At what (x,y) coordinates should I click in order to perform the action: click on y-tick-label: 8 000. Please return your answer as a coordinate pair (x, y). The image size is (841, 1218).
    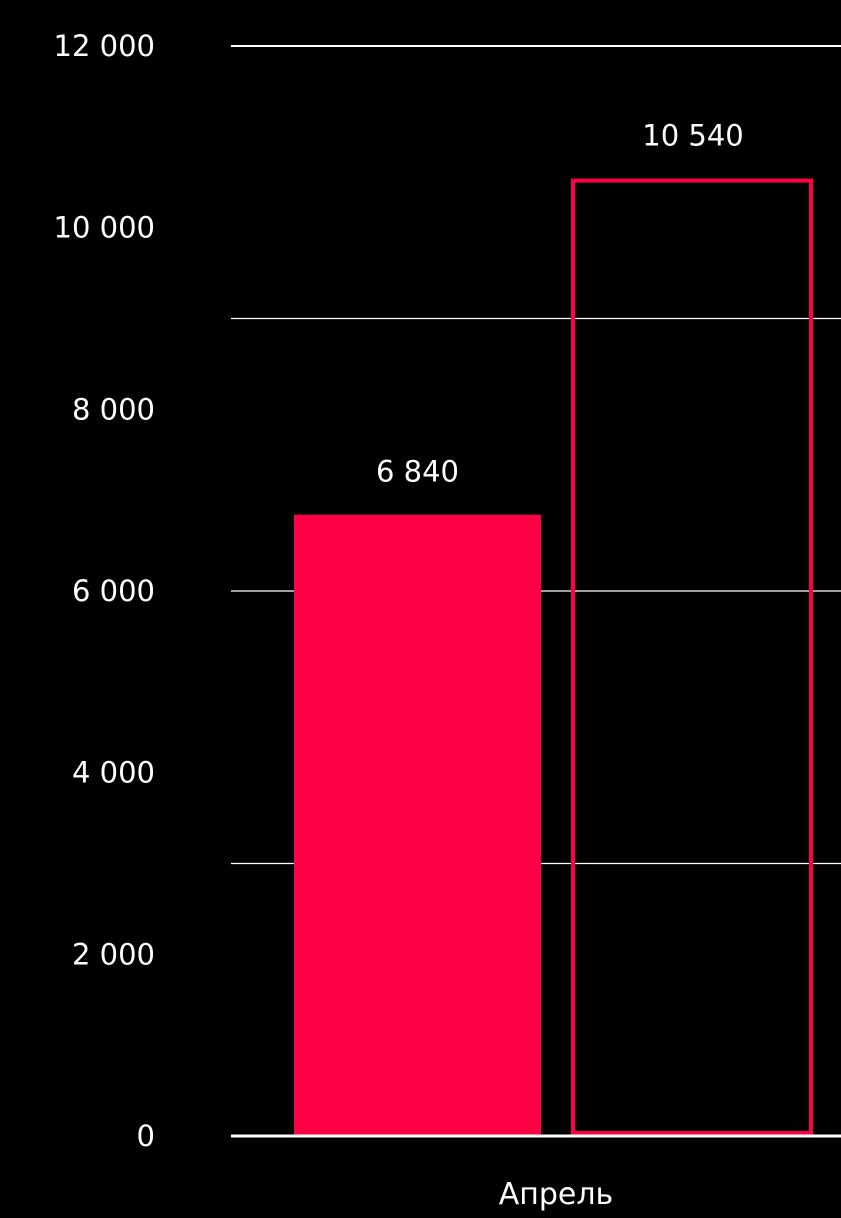
    Looking at the image, I should click on (113, 409).